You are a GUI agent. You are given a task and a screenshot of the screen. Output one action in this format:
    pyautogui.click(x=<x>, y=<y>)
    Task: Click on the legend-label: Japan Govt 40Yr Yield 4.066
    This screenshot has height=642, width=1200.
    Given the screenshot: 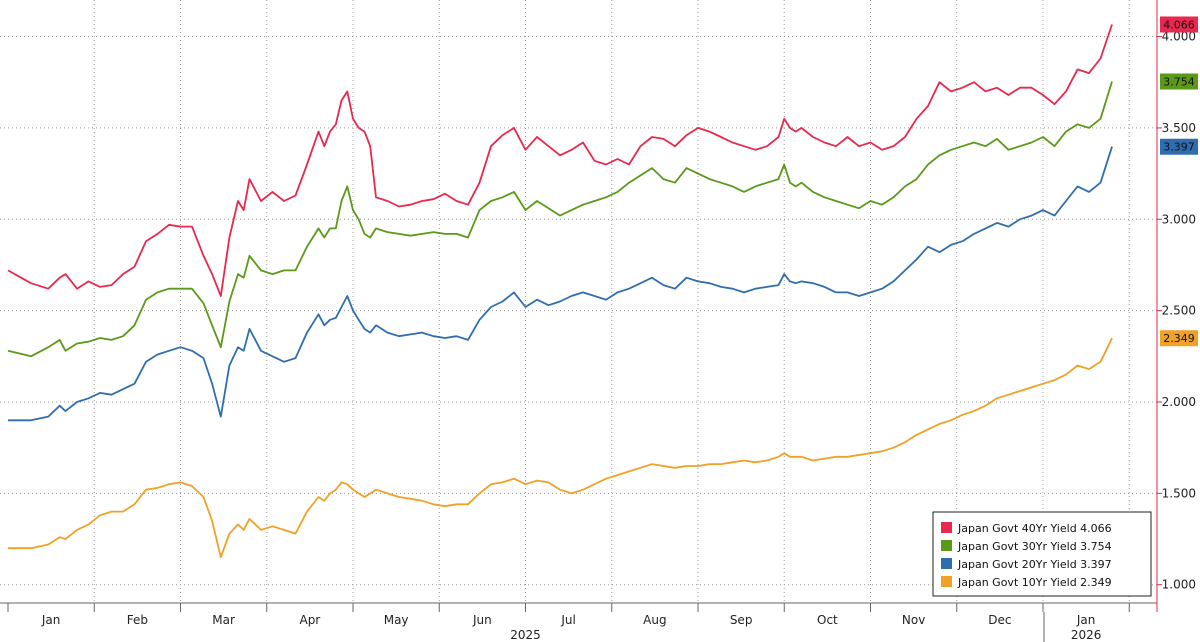 What is the action you would take?
    pyautogui.click(x=1034, y=528)
    